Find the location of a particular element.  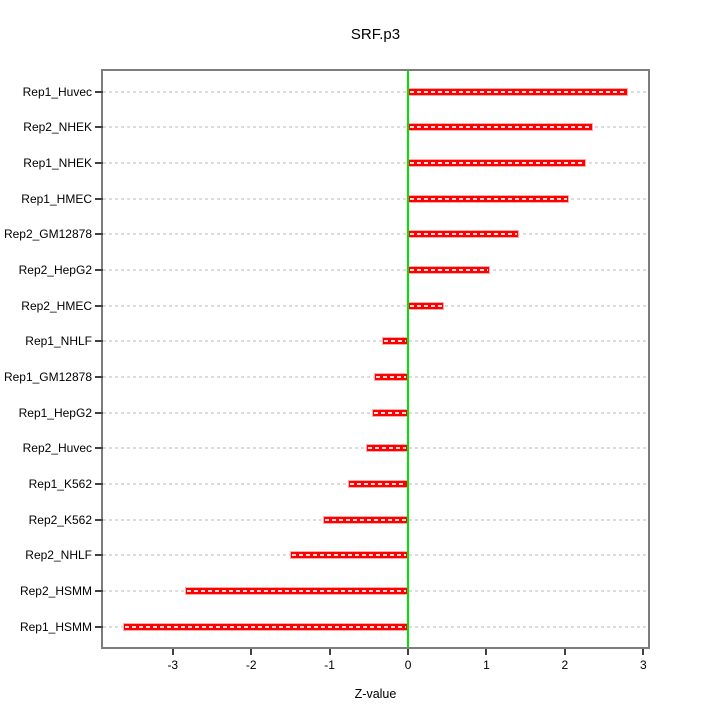

category-label: Rep2_NHLF is located at coordinates (58, 555).